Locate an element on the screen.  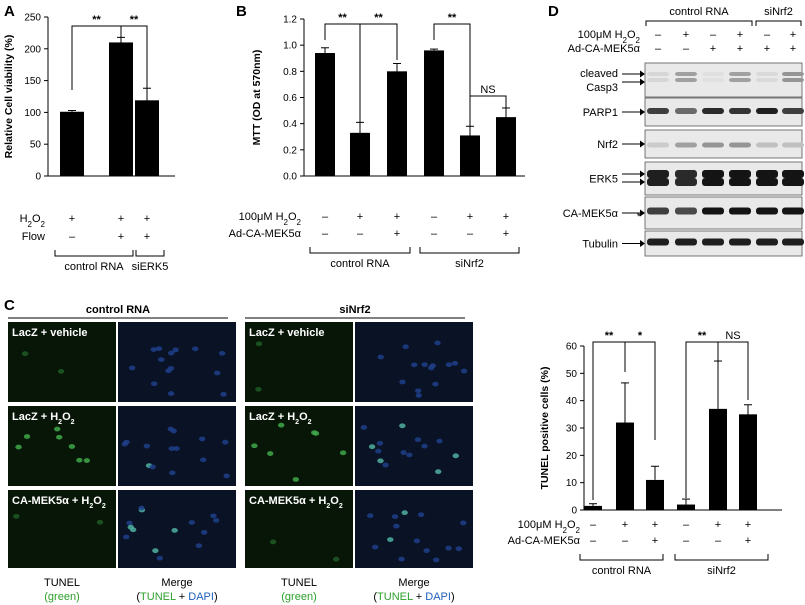
panel-c-chart-y-label: TUNEL positive cells (%) is located at coordinates (545, 428).